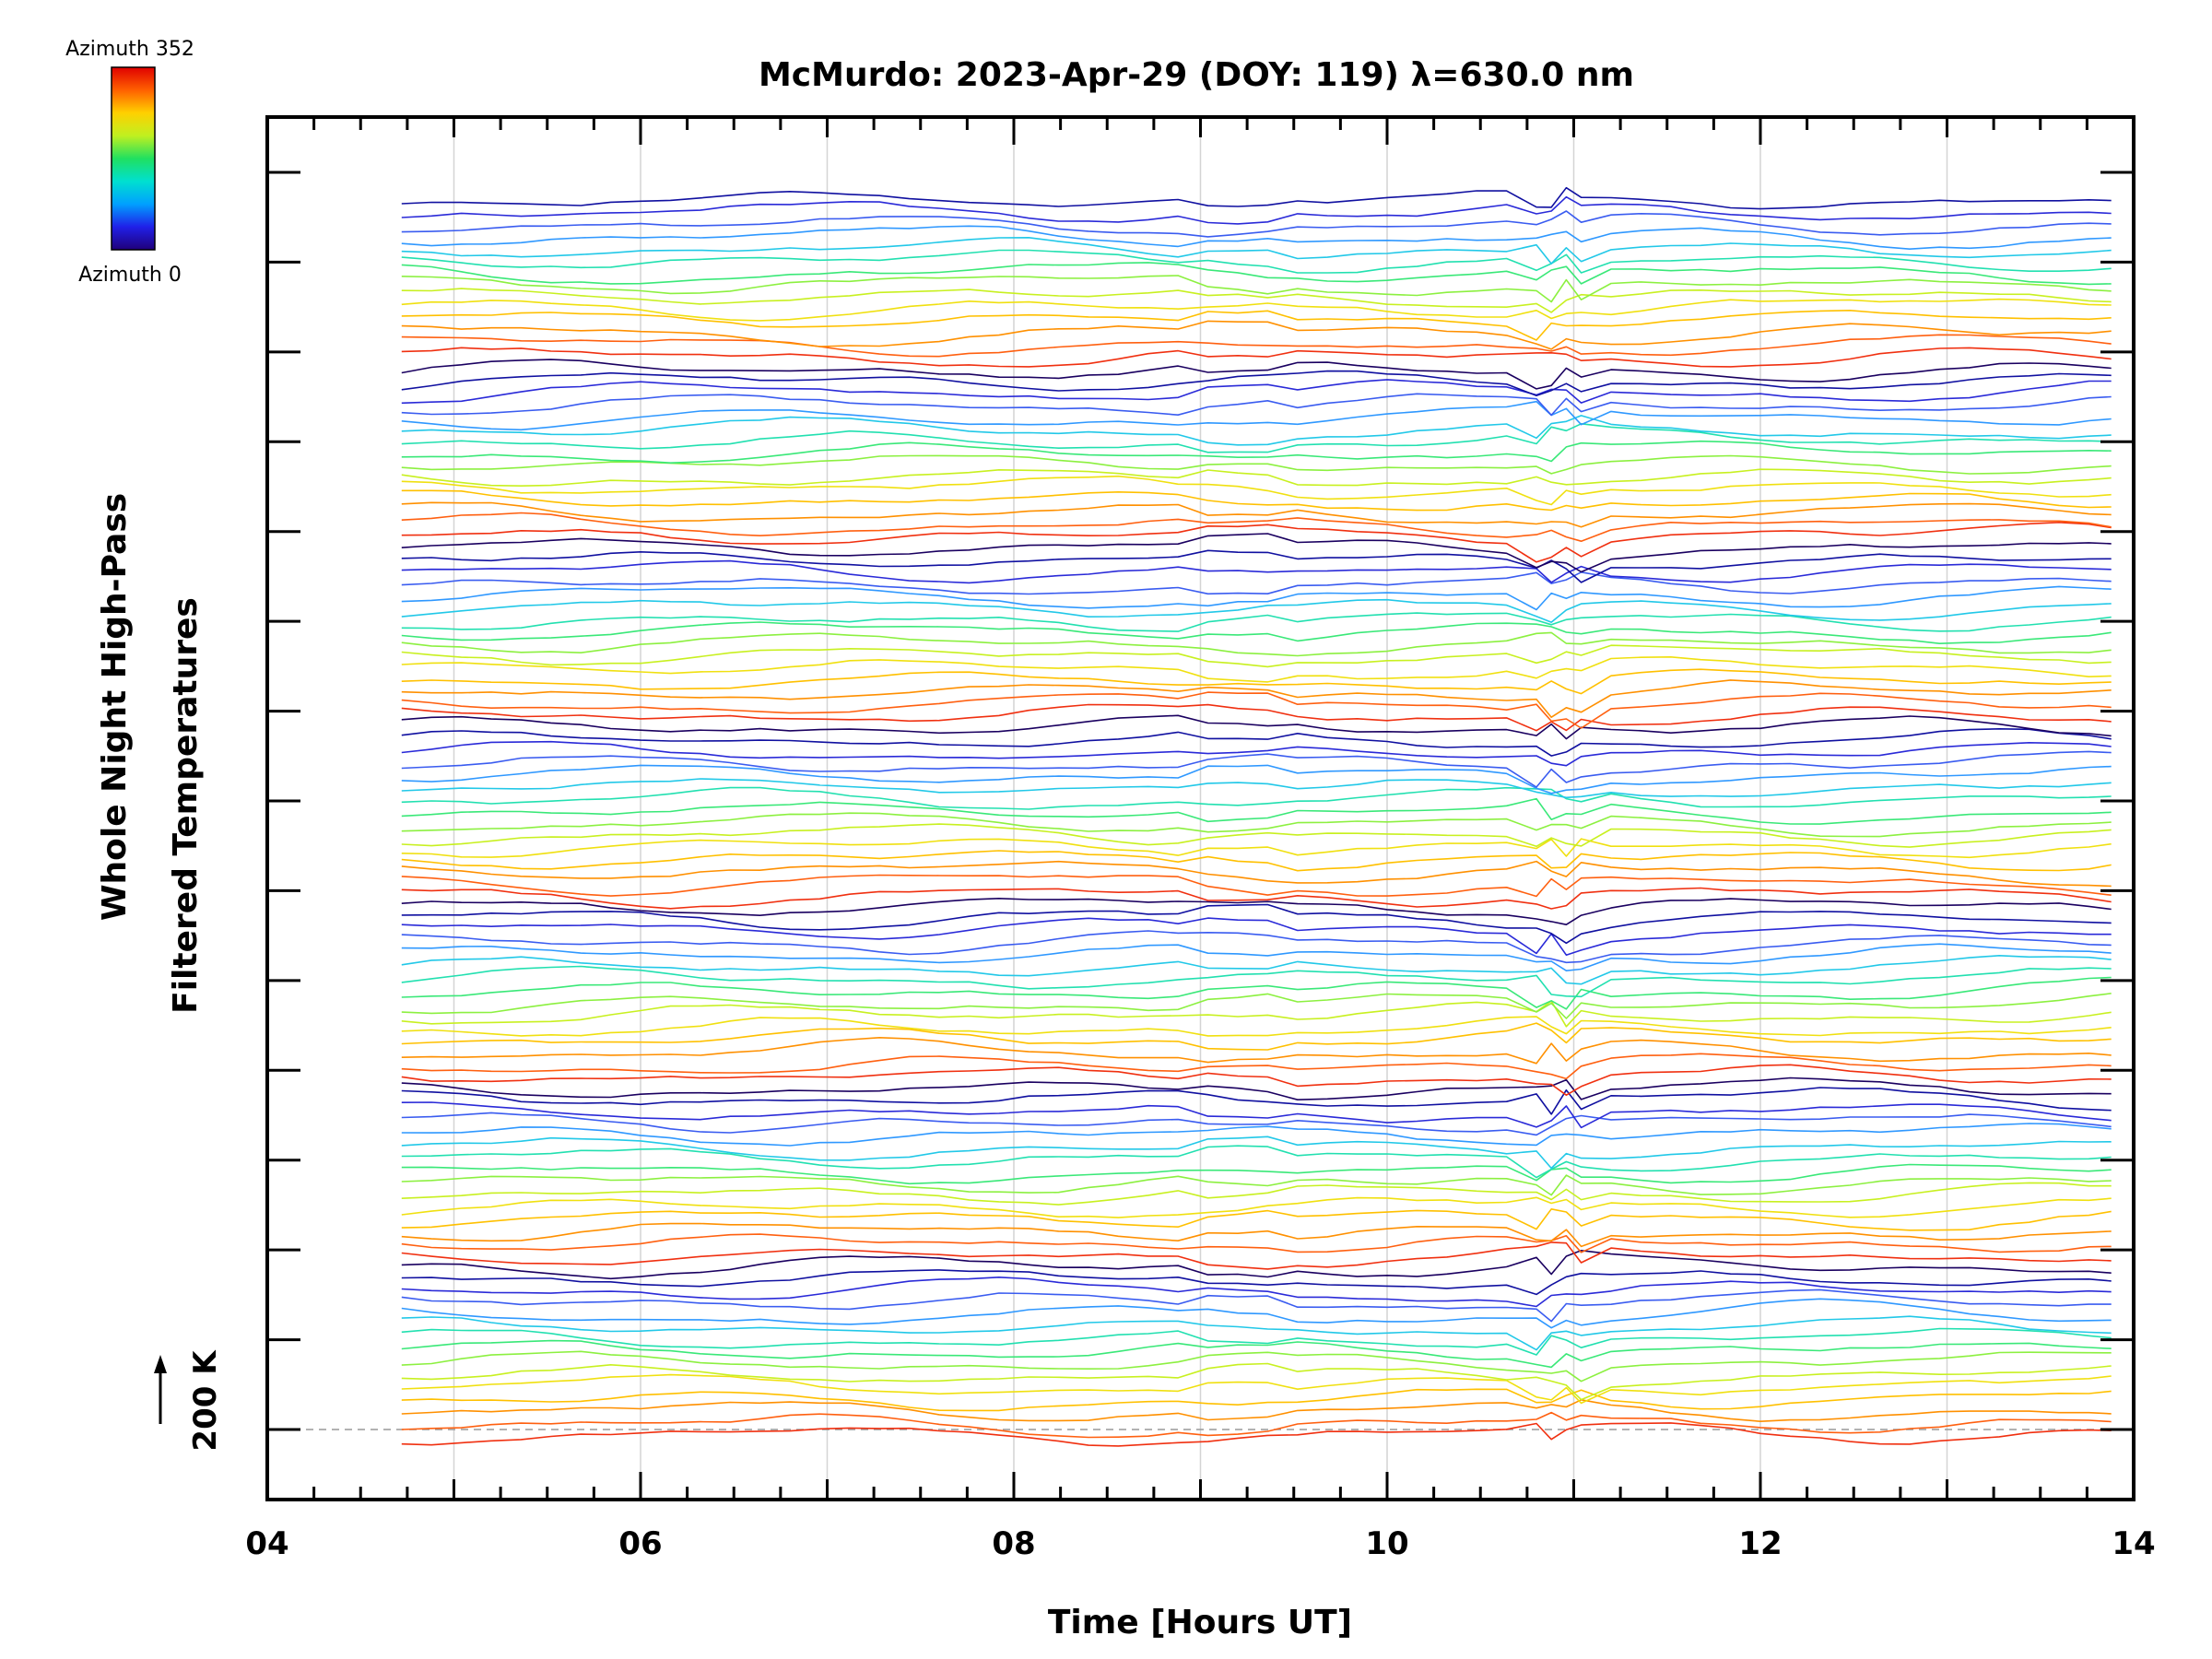 The height and width of the screenshot is (1659, 2212). What do you see at coordinates (1200, 1543) in the screenshot?
I see `x-tick-labels: 04 06 08 10 12 14` at bounding box center [1200, 1543].